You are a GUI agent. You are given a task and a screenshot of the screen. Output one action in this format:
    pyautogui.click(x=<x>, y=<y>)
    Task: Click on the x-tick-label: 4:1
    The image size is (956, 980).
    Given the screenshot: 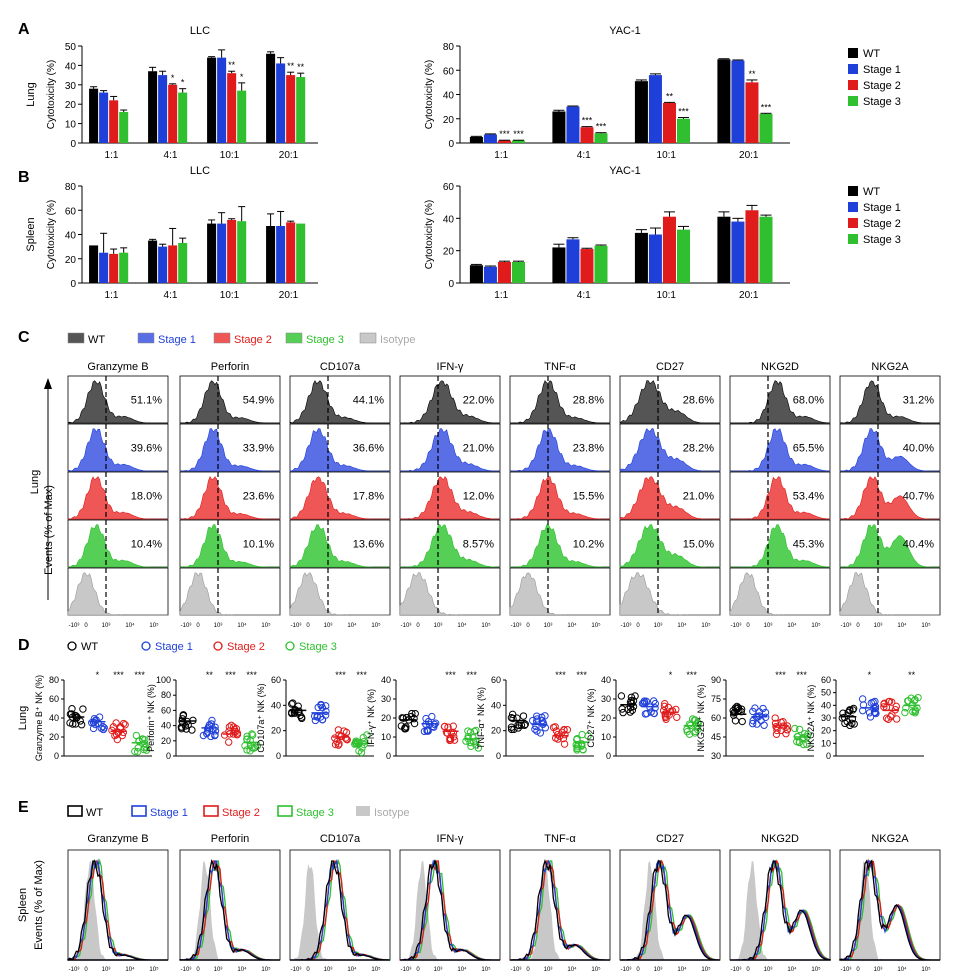 What is the action you would take?
    pyautogui.click(x=584, y=295)
    